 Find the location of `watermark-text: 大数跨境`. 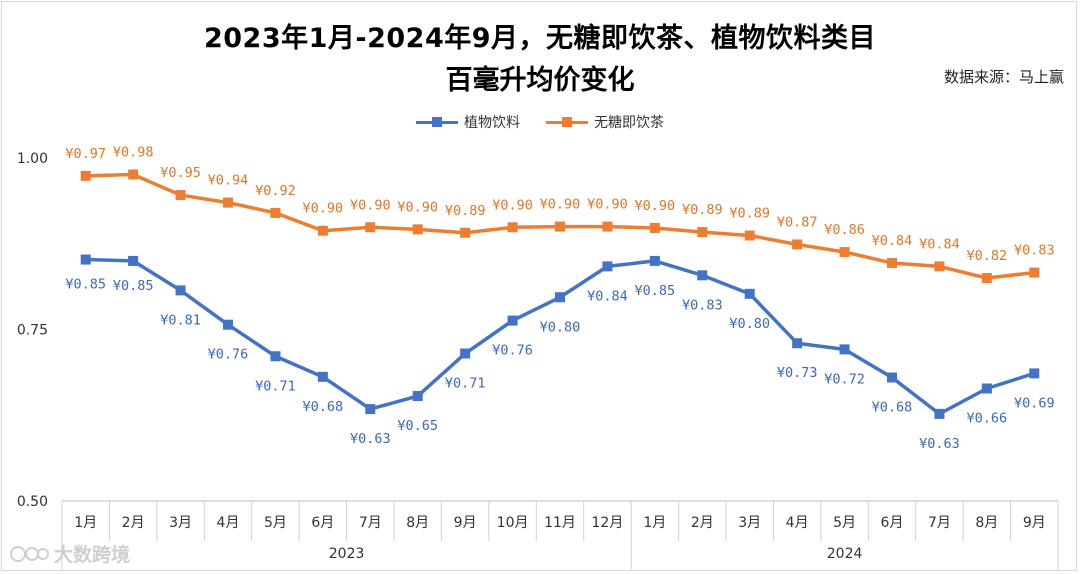

watermark-text: 大数跨境 is located at coordinates (92, 555).